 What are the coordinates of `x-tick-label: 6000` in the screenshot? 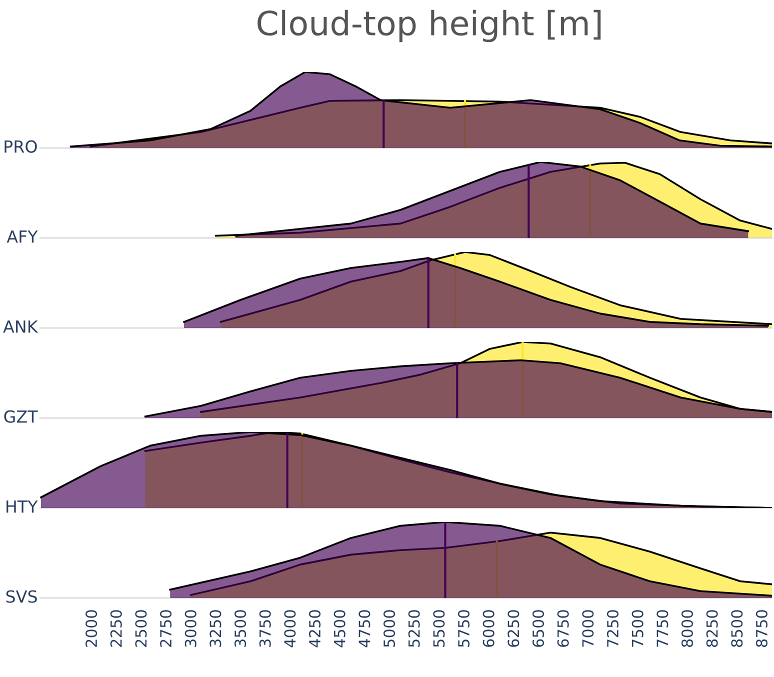 It's located at (488, 628).